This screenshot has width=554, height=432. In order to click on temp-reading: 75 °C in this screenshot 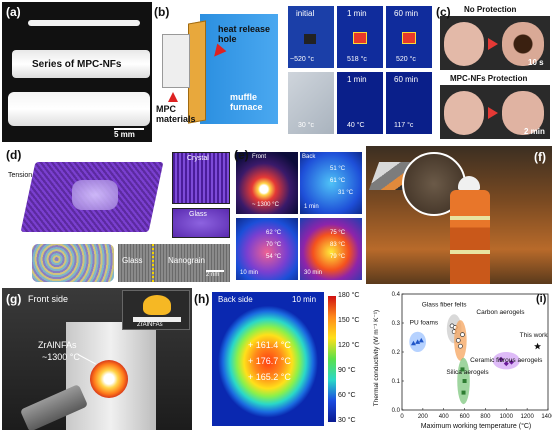, I will do `click(338, 233)`.